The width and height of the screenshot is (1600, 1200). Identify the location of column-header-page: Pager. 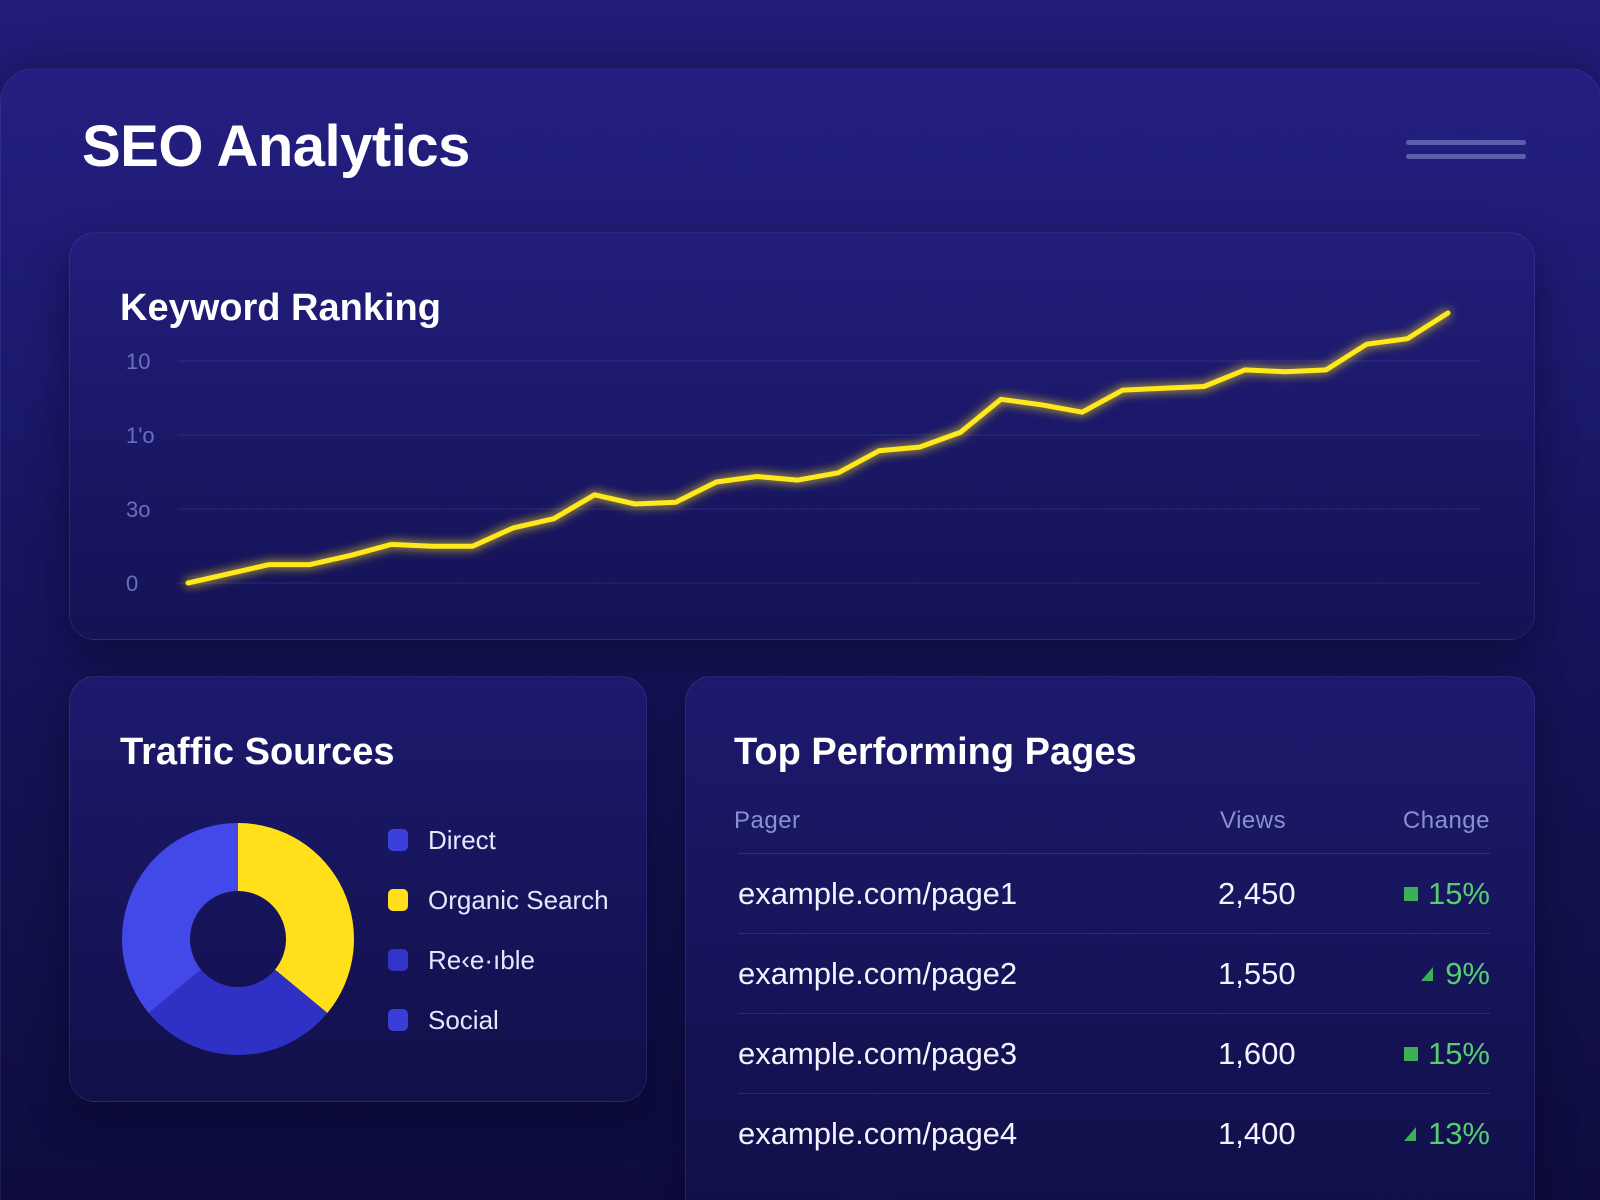
(767, 820).